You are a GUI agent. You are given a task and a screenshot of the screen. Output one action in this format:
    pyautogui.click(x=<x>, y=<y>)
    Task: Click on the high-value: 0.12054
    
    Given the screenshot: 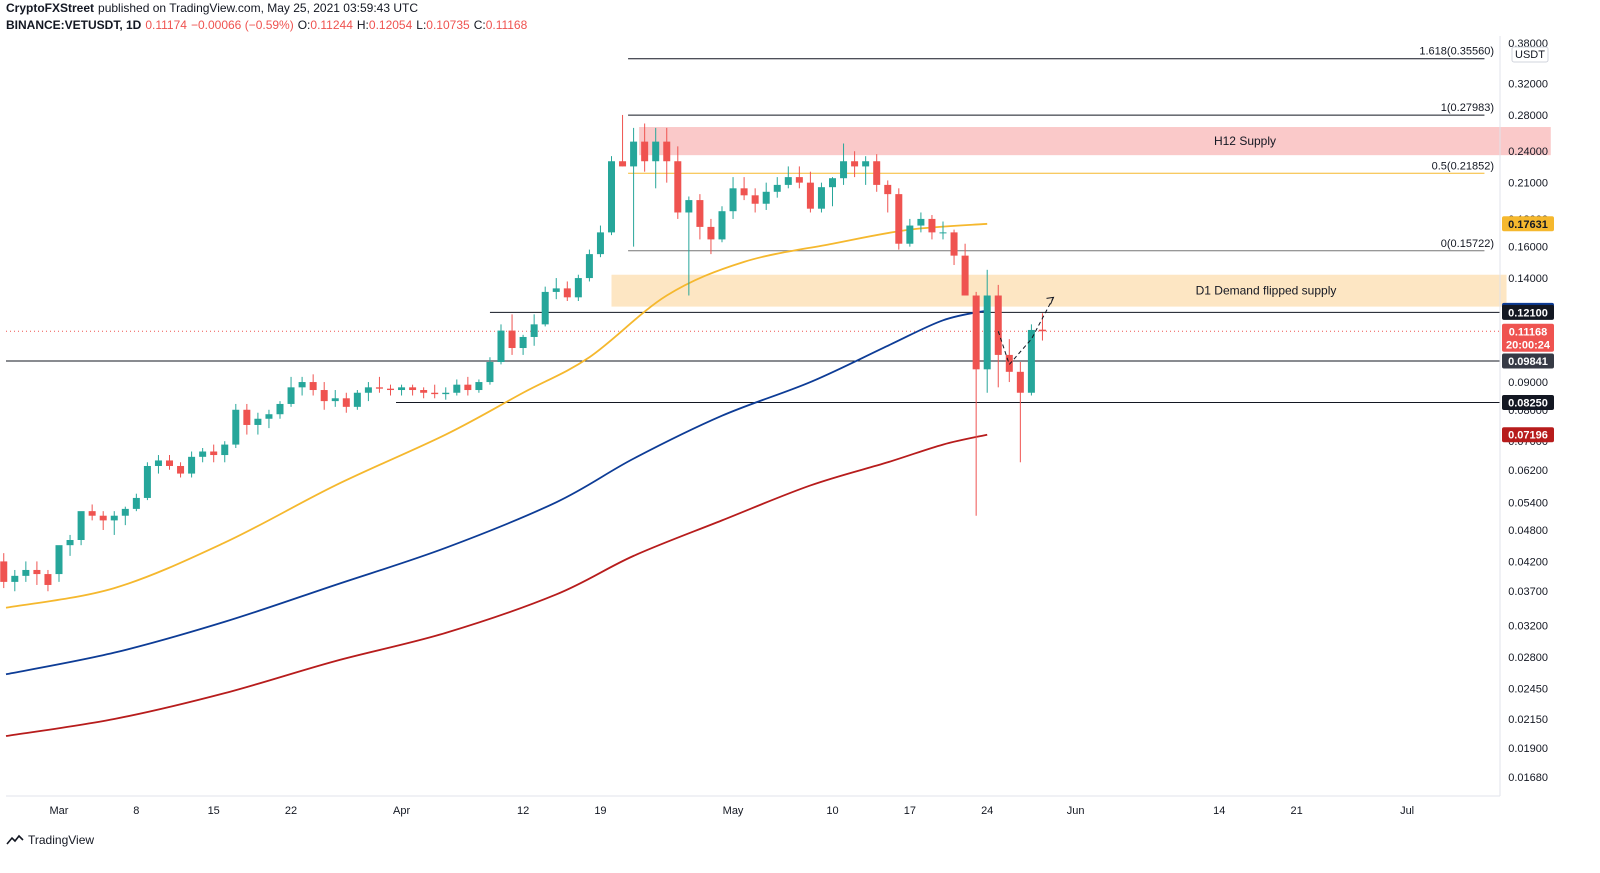 What is the action you would take?
    pyautogui.click(x=390, y=25)
    